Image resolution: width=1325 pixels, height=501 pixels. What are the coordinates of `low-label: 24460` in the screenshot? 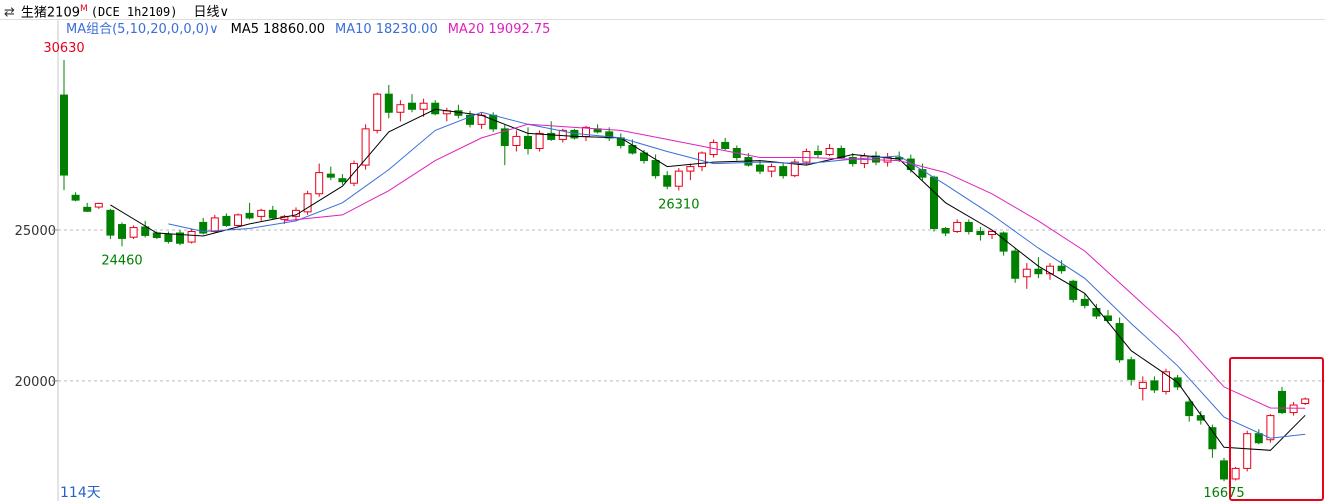 It's located at (121, 260).